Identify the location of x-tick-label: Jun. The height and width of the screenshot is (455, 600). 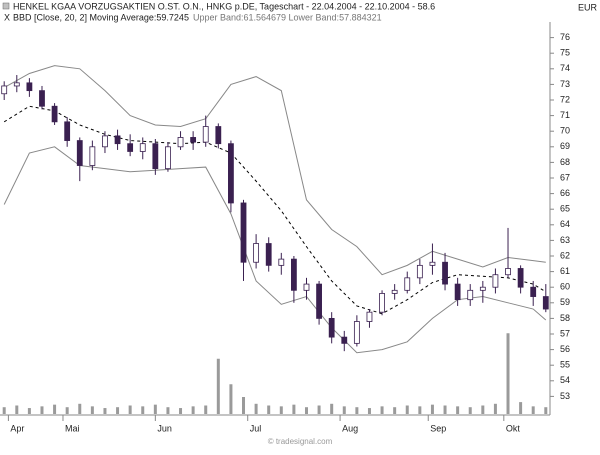
(164, 428).